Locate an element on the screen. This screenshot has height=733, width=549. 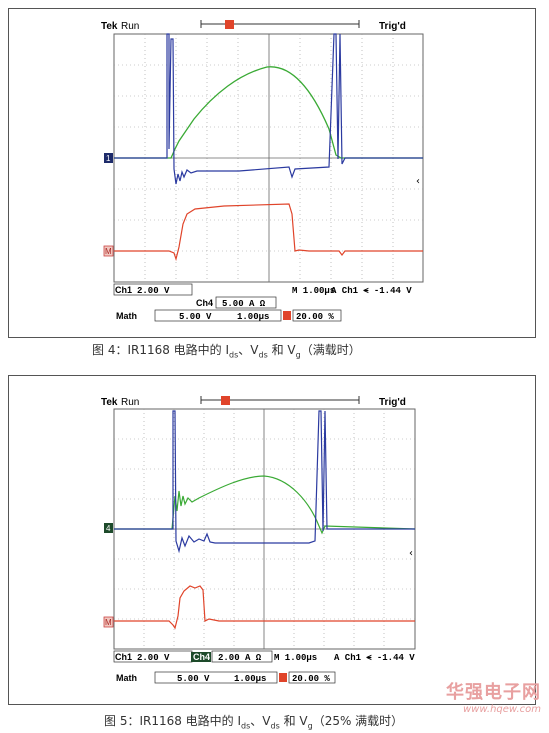
caption-fig4-mid2: 和 V is located at coordinates (281, 350).